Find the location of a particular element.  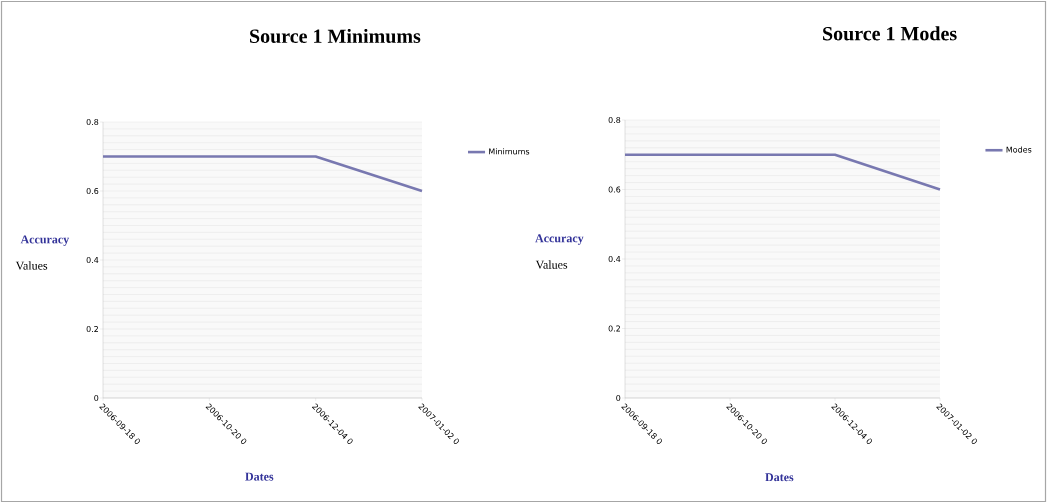

chart-title: Source 1 Modes is located at coordinates (890, 33).